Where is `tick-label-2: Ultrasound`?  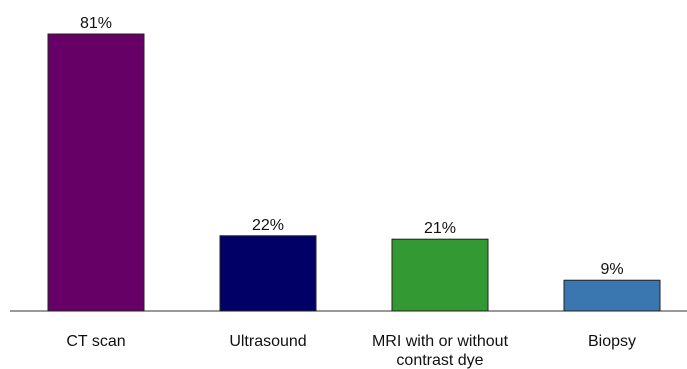 tick-label-2: Ultrasound is located at coordinates (267, 341).